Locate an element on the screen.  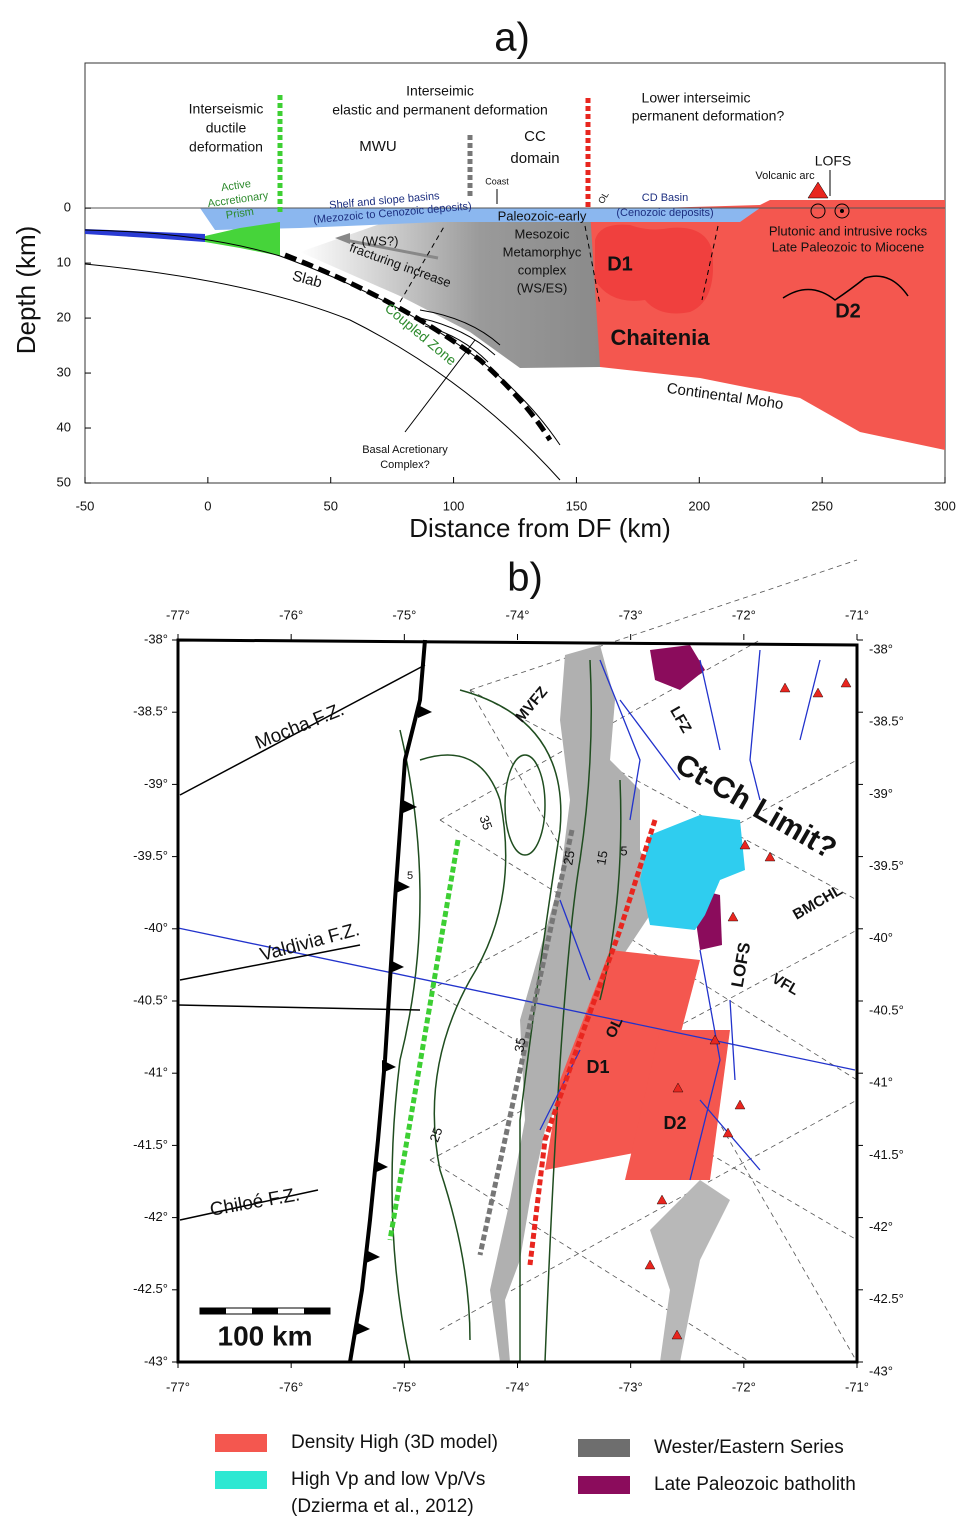
d1-body is located at coordinates (654, 269).